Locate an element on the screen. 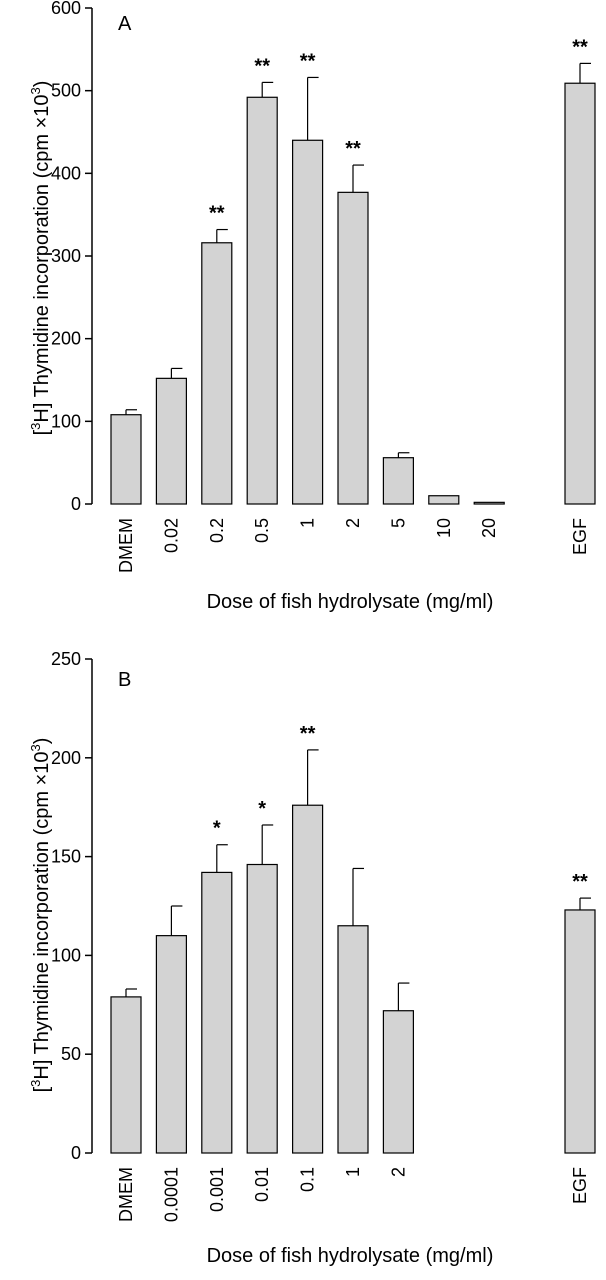 This screenshot has width=606, height=1280. panel-b-y-axis-title: [3H] Thymidine incorporation (cpm ×103) is located at coordinates (40, 915).